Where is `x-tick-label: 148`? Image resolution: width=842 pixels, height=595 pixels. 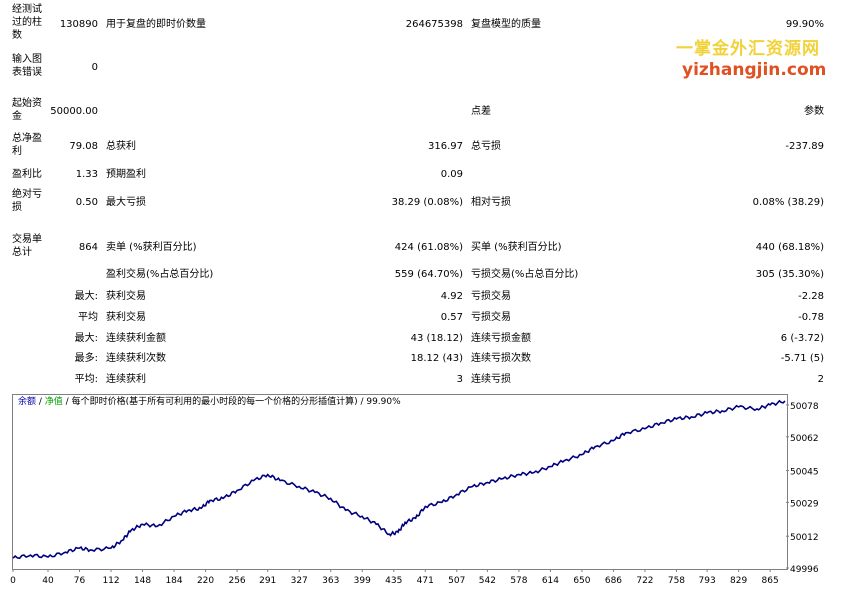
x-tick-label: 148 is located at coordinates (142, 581).